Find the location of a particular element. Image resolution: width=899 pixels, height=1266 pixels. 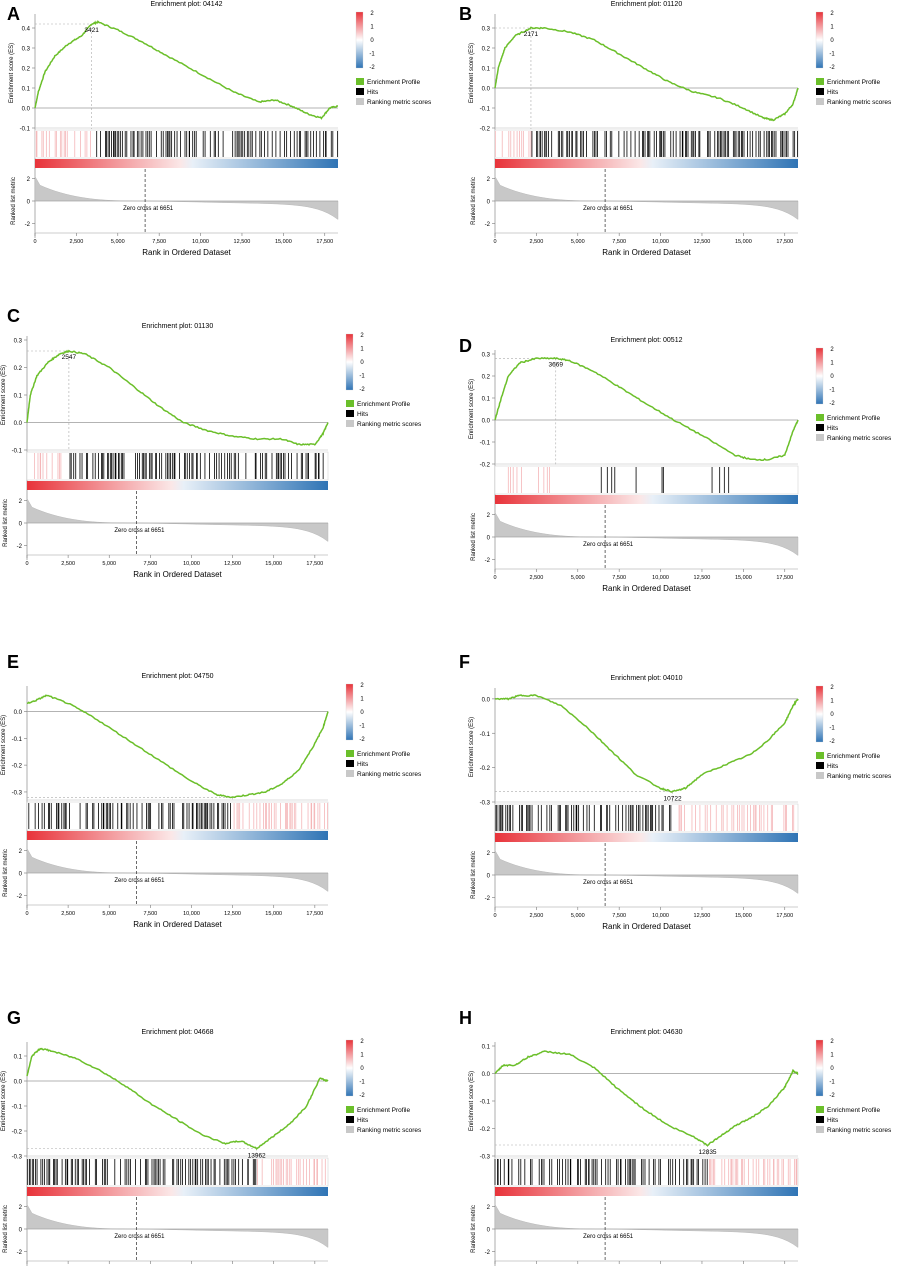

x-tick-label: 17,500 is located at coordinates (784, 578).